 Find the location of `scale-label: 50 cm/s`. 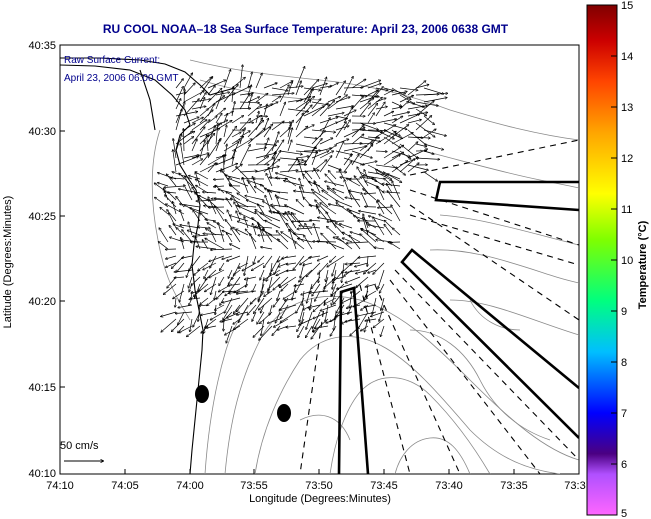

scale-label: 50 cm/s is located at coordinates (79, 446).